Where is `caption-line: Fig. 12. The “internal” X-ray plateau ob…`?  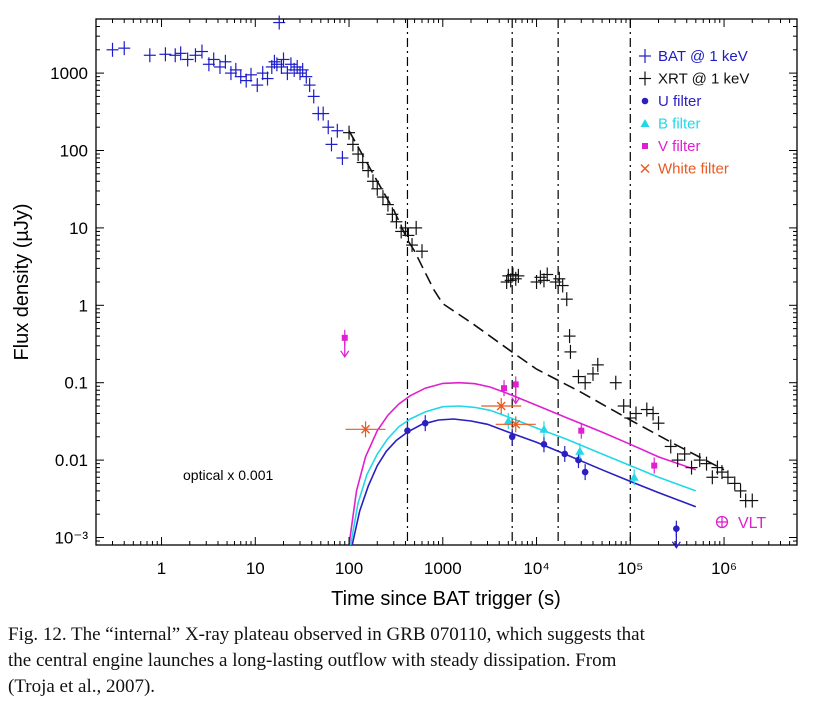 caption-line: Fig. 12. The “internal” X-ray plateau ob… is located at coordinates (326, 634).